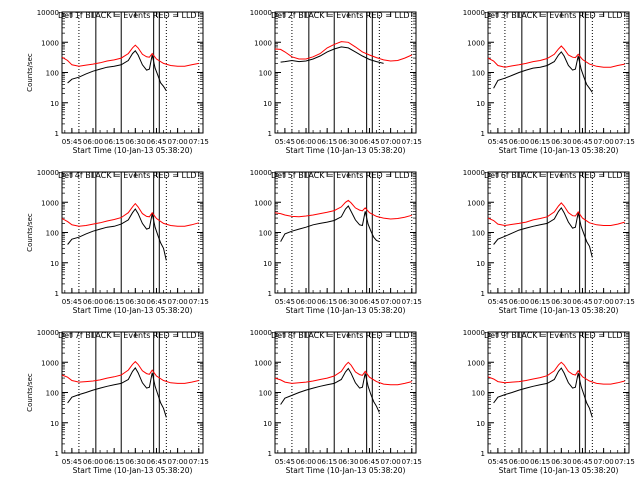  What do you see at coordinates (553, 335) in the screenshot?
I see `plot-title: Det 9f BLACK = Events RED = LLD` at bounding box center [553, 335].